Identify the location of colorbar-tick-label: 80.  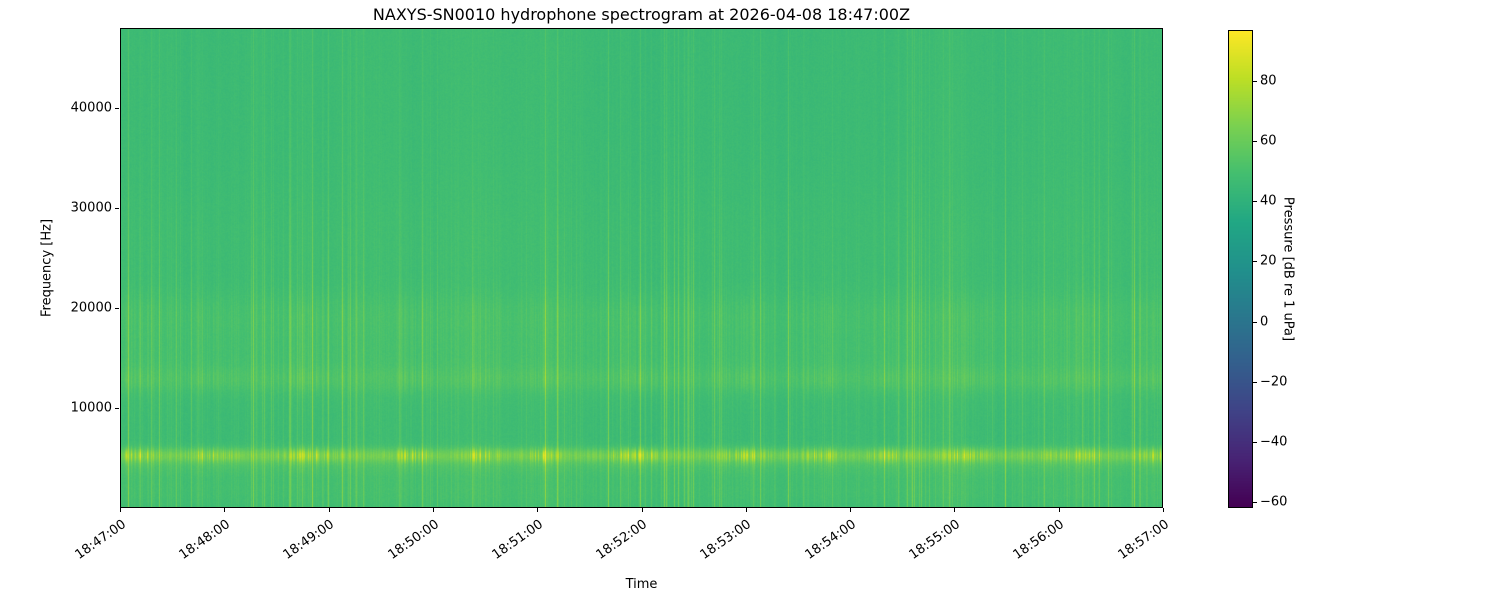
(1268, 81).